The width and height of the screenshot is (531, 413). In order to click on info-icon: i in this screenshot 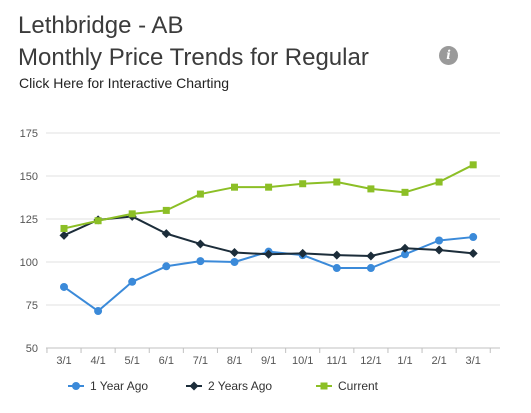, I will do `click(448, 55)`.